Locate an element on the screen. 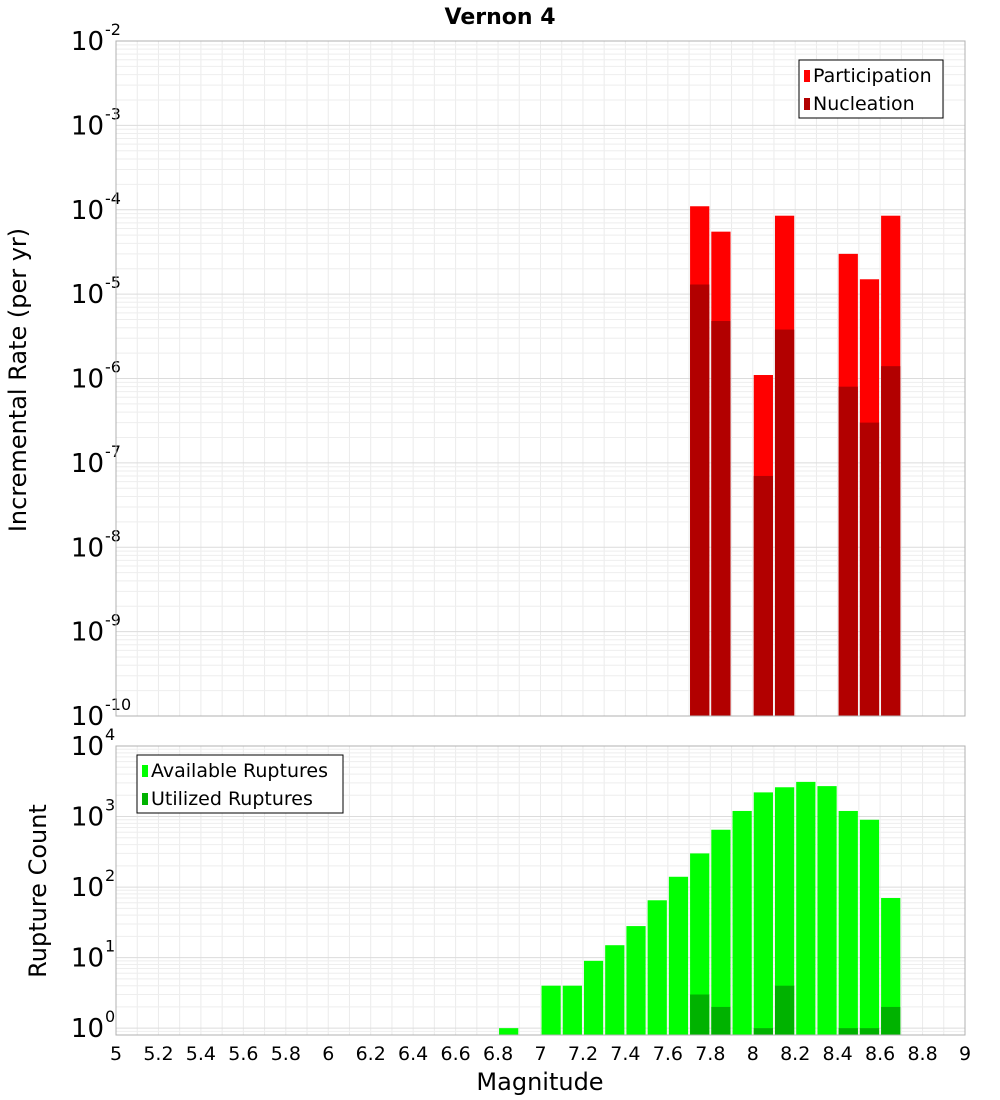 The height and width of the screenshot is (1100, 1000). y-tick-label: 10 -7 is located at coordinates (96, 460).